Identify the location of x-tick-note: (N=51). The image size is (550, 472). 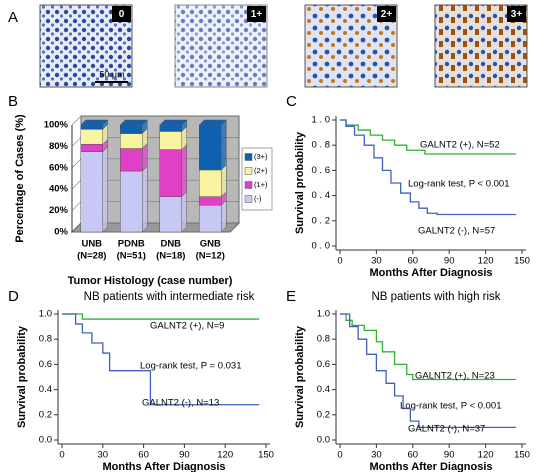
(131, 256).